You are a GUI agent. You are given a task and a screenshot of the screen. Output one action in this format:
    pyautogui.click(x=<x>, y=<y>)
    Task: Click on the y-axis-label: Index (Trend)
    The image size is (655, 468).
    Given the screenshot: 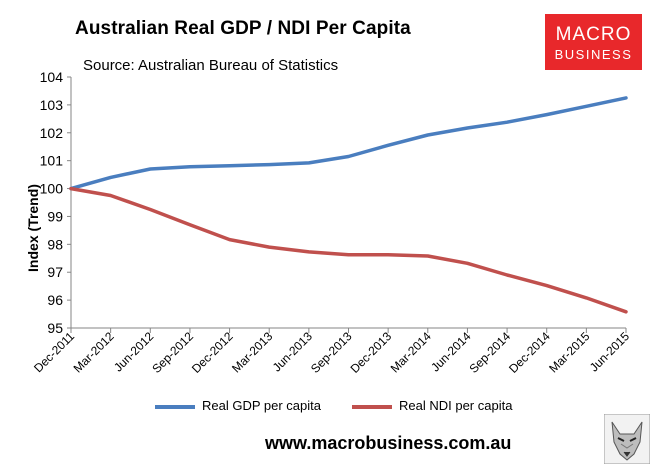 What is the action you would take?
    pyautogui.click(x=33, y=228)
    